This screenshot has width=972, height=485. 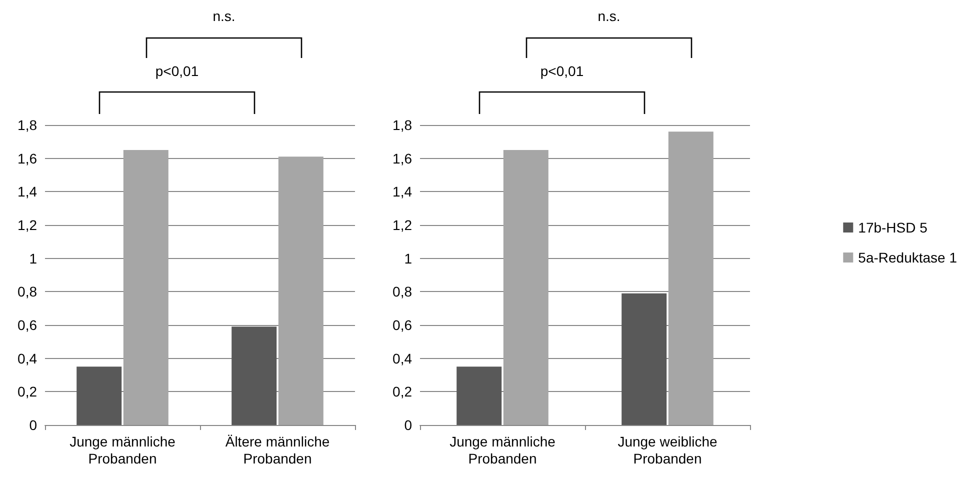 I want to click on x-tick-label: Junge weibliche Probanden, so click(x=668, y=450).